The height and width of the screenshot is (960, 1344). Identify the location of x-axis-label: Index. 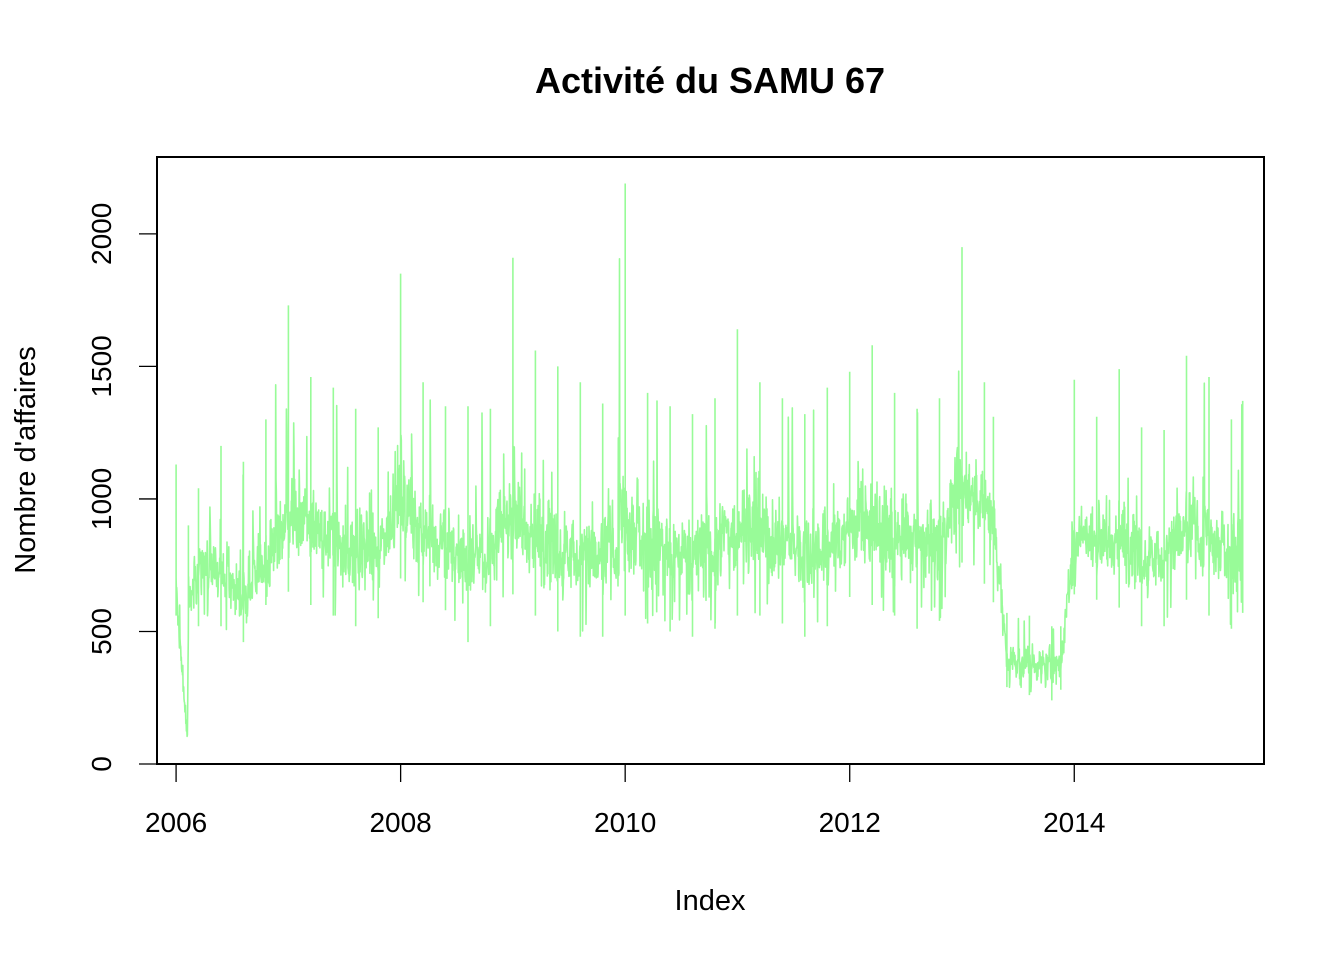
(710, 901).